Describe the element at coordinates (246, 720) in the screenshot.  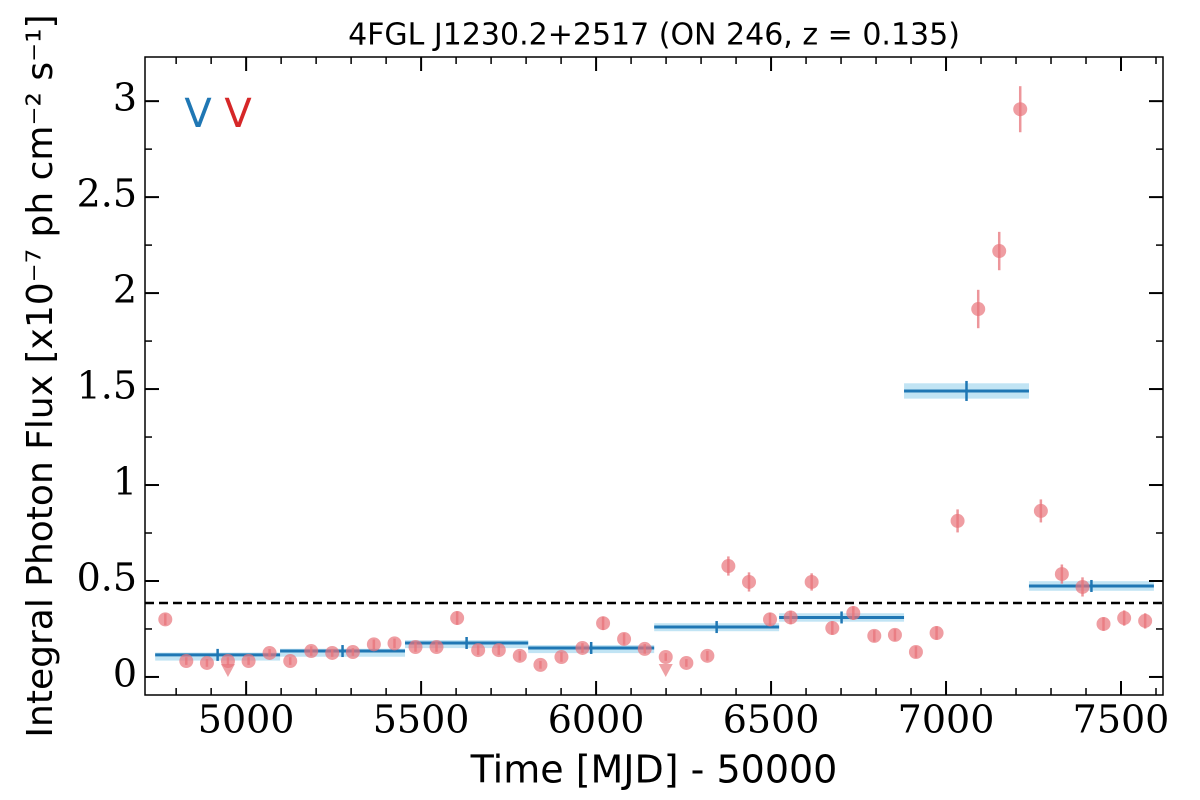
I see `x-tick-label: 5000` at that location.